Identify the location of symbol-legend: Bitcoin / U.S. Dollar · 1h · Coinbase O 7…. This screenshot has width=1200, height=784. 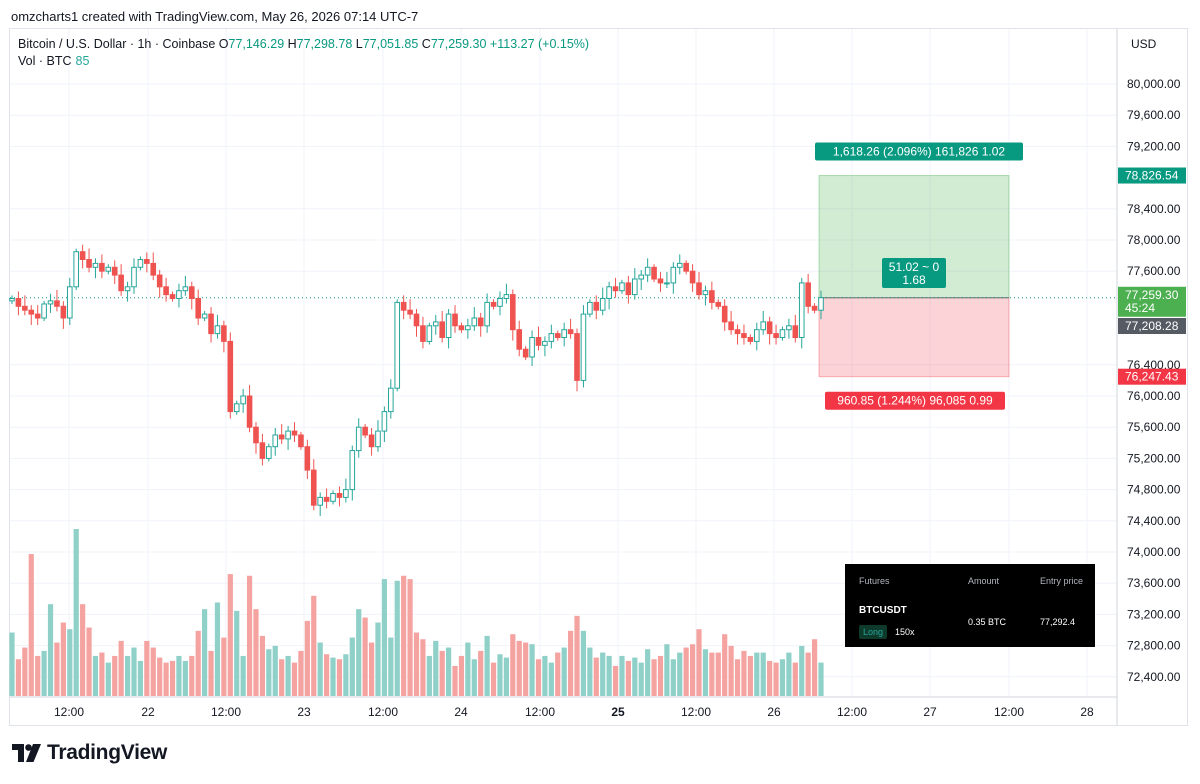
(303, 44).